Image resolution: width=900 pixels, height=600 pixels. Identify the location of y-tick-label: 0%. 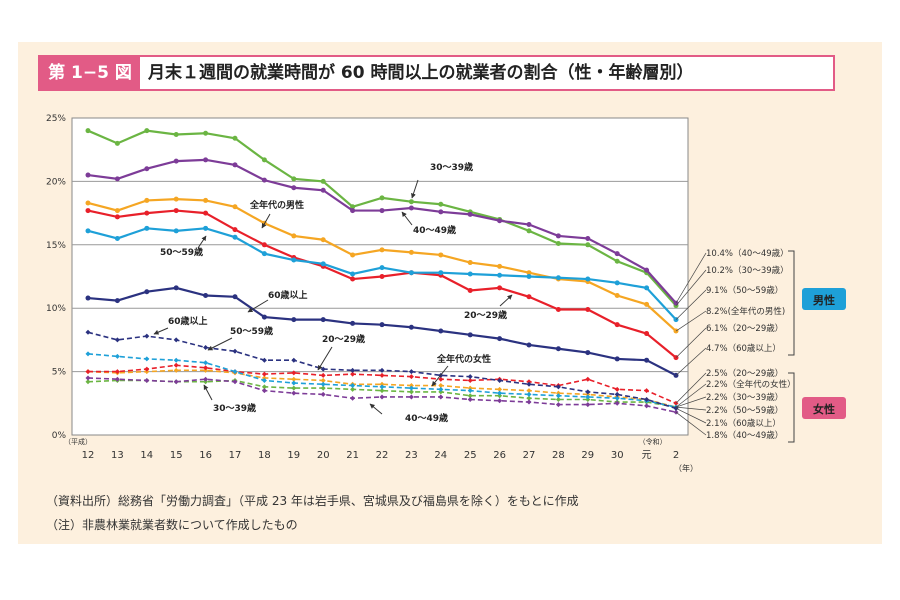
(59, 436).